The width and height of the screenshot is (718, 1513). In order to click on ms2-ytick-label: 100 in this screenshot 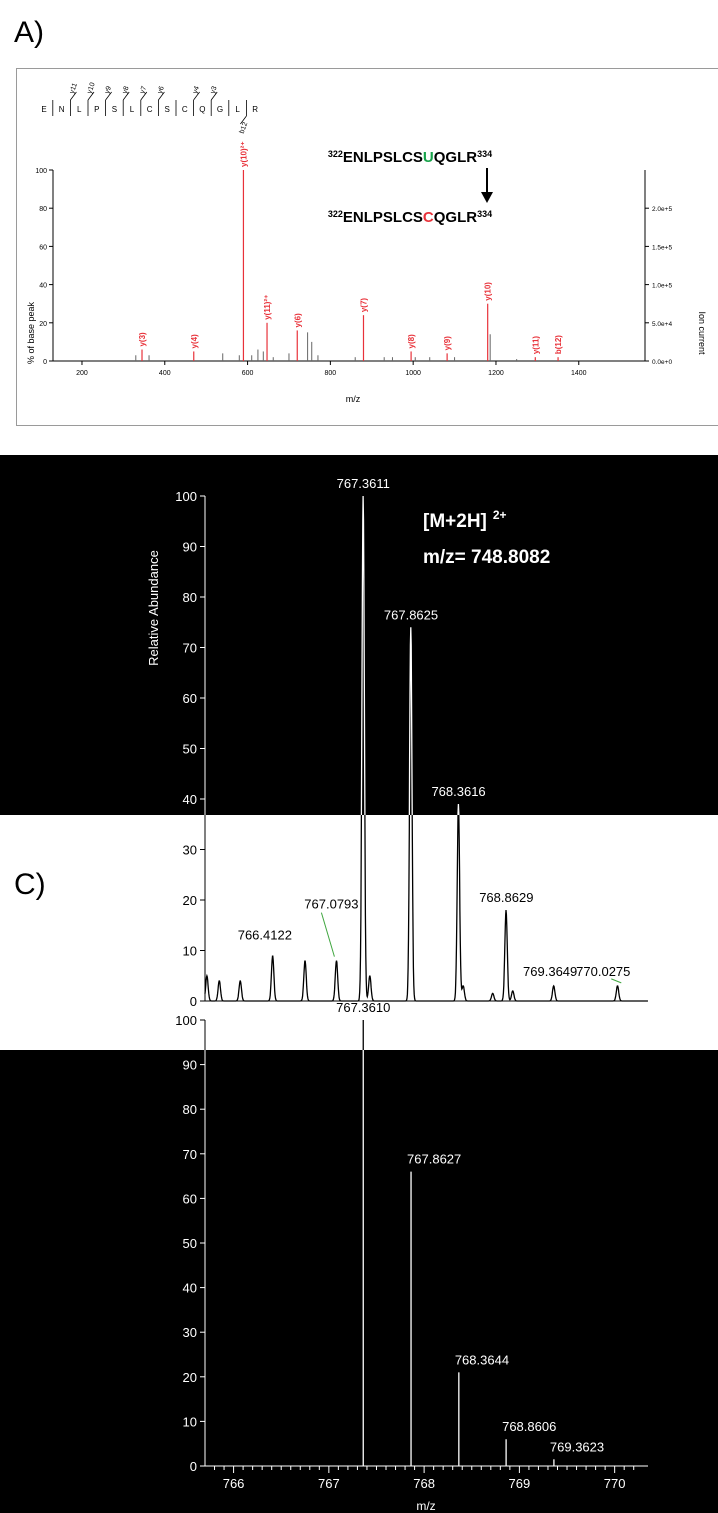, I will do `click(41, 171)`.